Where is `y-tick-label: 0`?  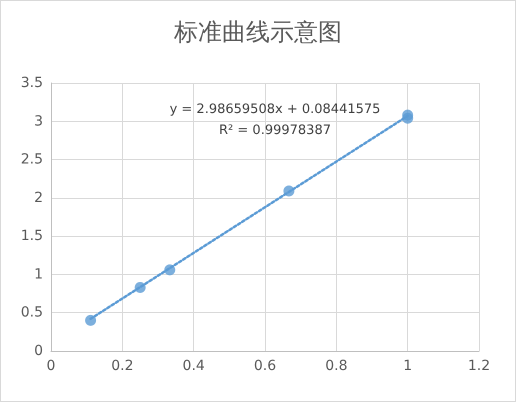
y-tick-label: 0 is located at coordinates (38, 351).